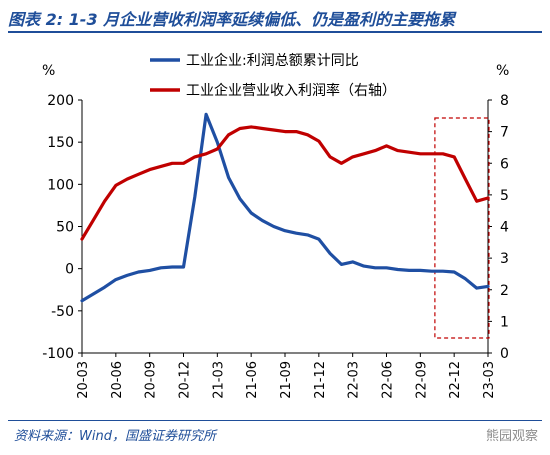  Describe the element at coordinates (60, 185) in the screenshot. I see `left-tick-label: 100` at that location.